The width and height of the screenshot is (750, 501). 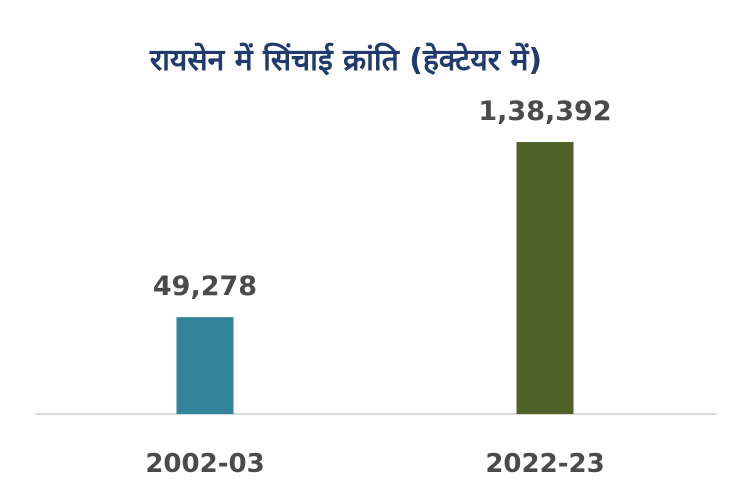 I want to click on chart-title: रायसेन में सिंचाई क्रांति (हेक्टेयर में), so click(x=345, y=60).